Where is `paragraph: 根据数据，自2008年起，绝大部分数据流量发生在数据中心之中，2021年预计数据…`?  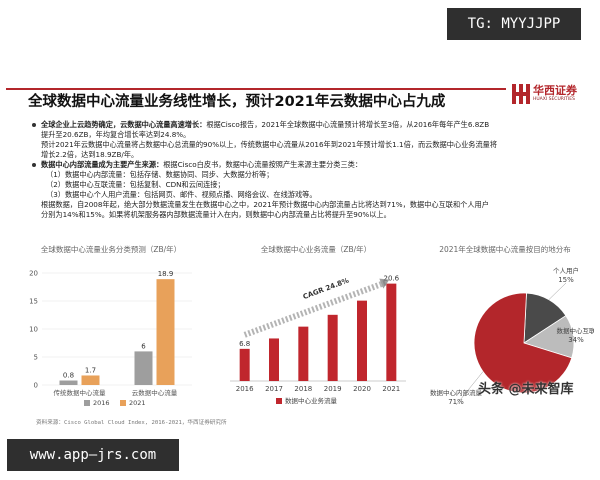 paragraph: 根据数据，自2008年起，绝大部分数据流量发生在数据中心之中，2021年预计数据… is located at coordinates (265, 204).